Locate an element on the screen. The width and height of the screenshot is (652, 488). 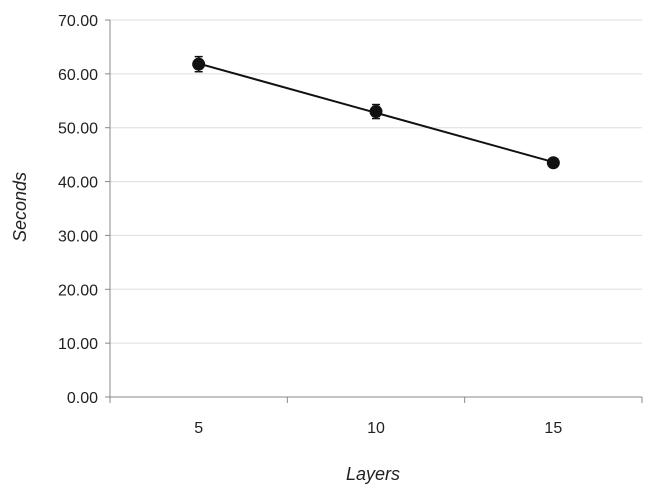
y-tick-label: 40.00 is located at coordinates (78, 183).